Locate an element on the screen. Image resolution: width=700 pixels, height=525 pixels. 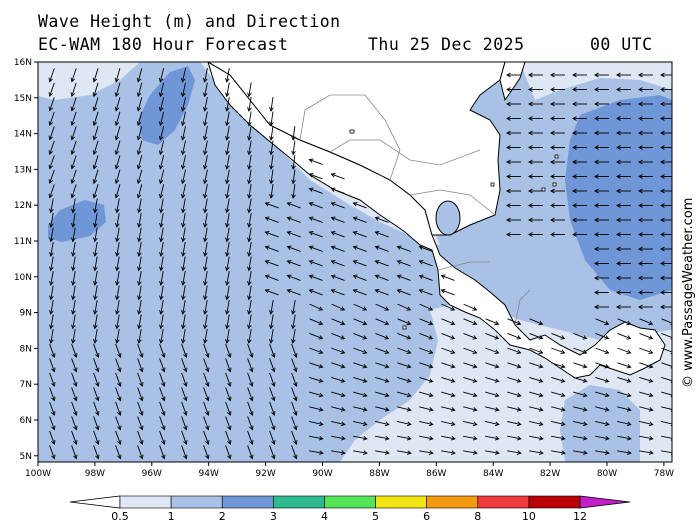
latitude-axis: 16N 15N 14N 13N 12N 11N 10N 9N 8N 7N 6N 5N is located at coordinates (26, 260).